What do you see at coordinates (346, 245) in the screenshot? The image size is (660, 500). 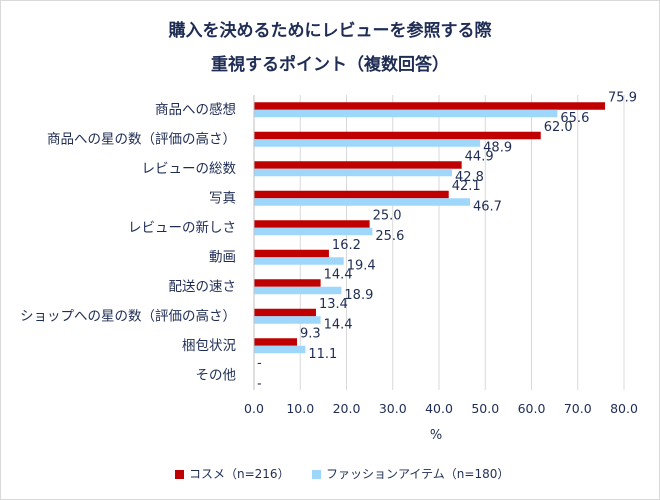 I see `data-label-cosme: 16.2` at bounding box center [346, 245].